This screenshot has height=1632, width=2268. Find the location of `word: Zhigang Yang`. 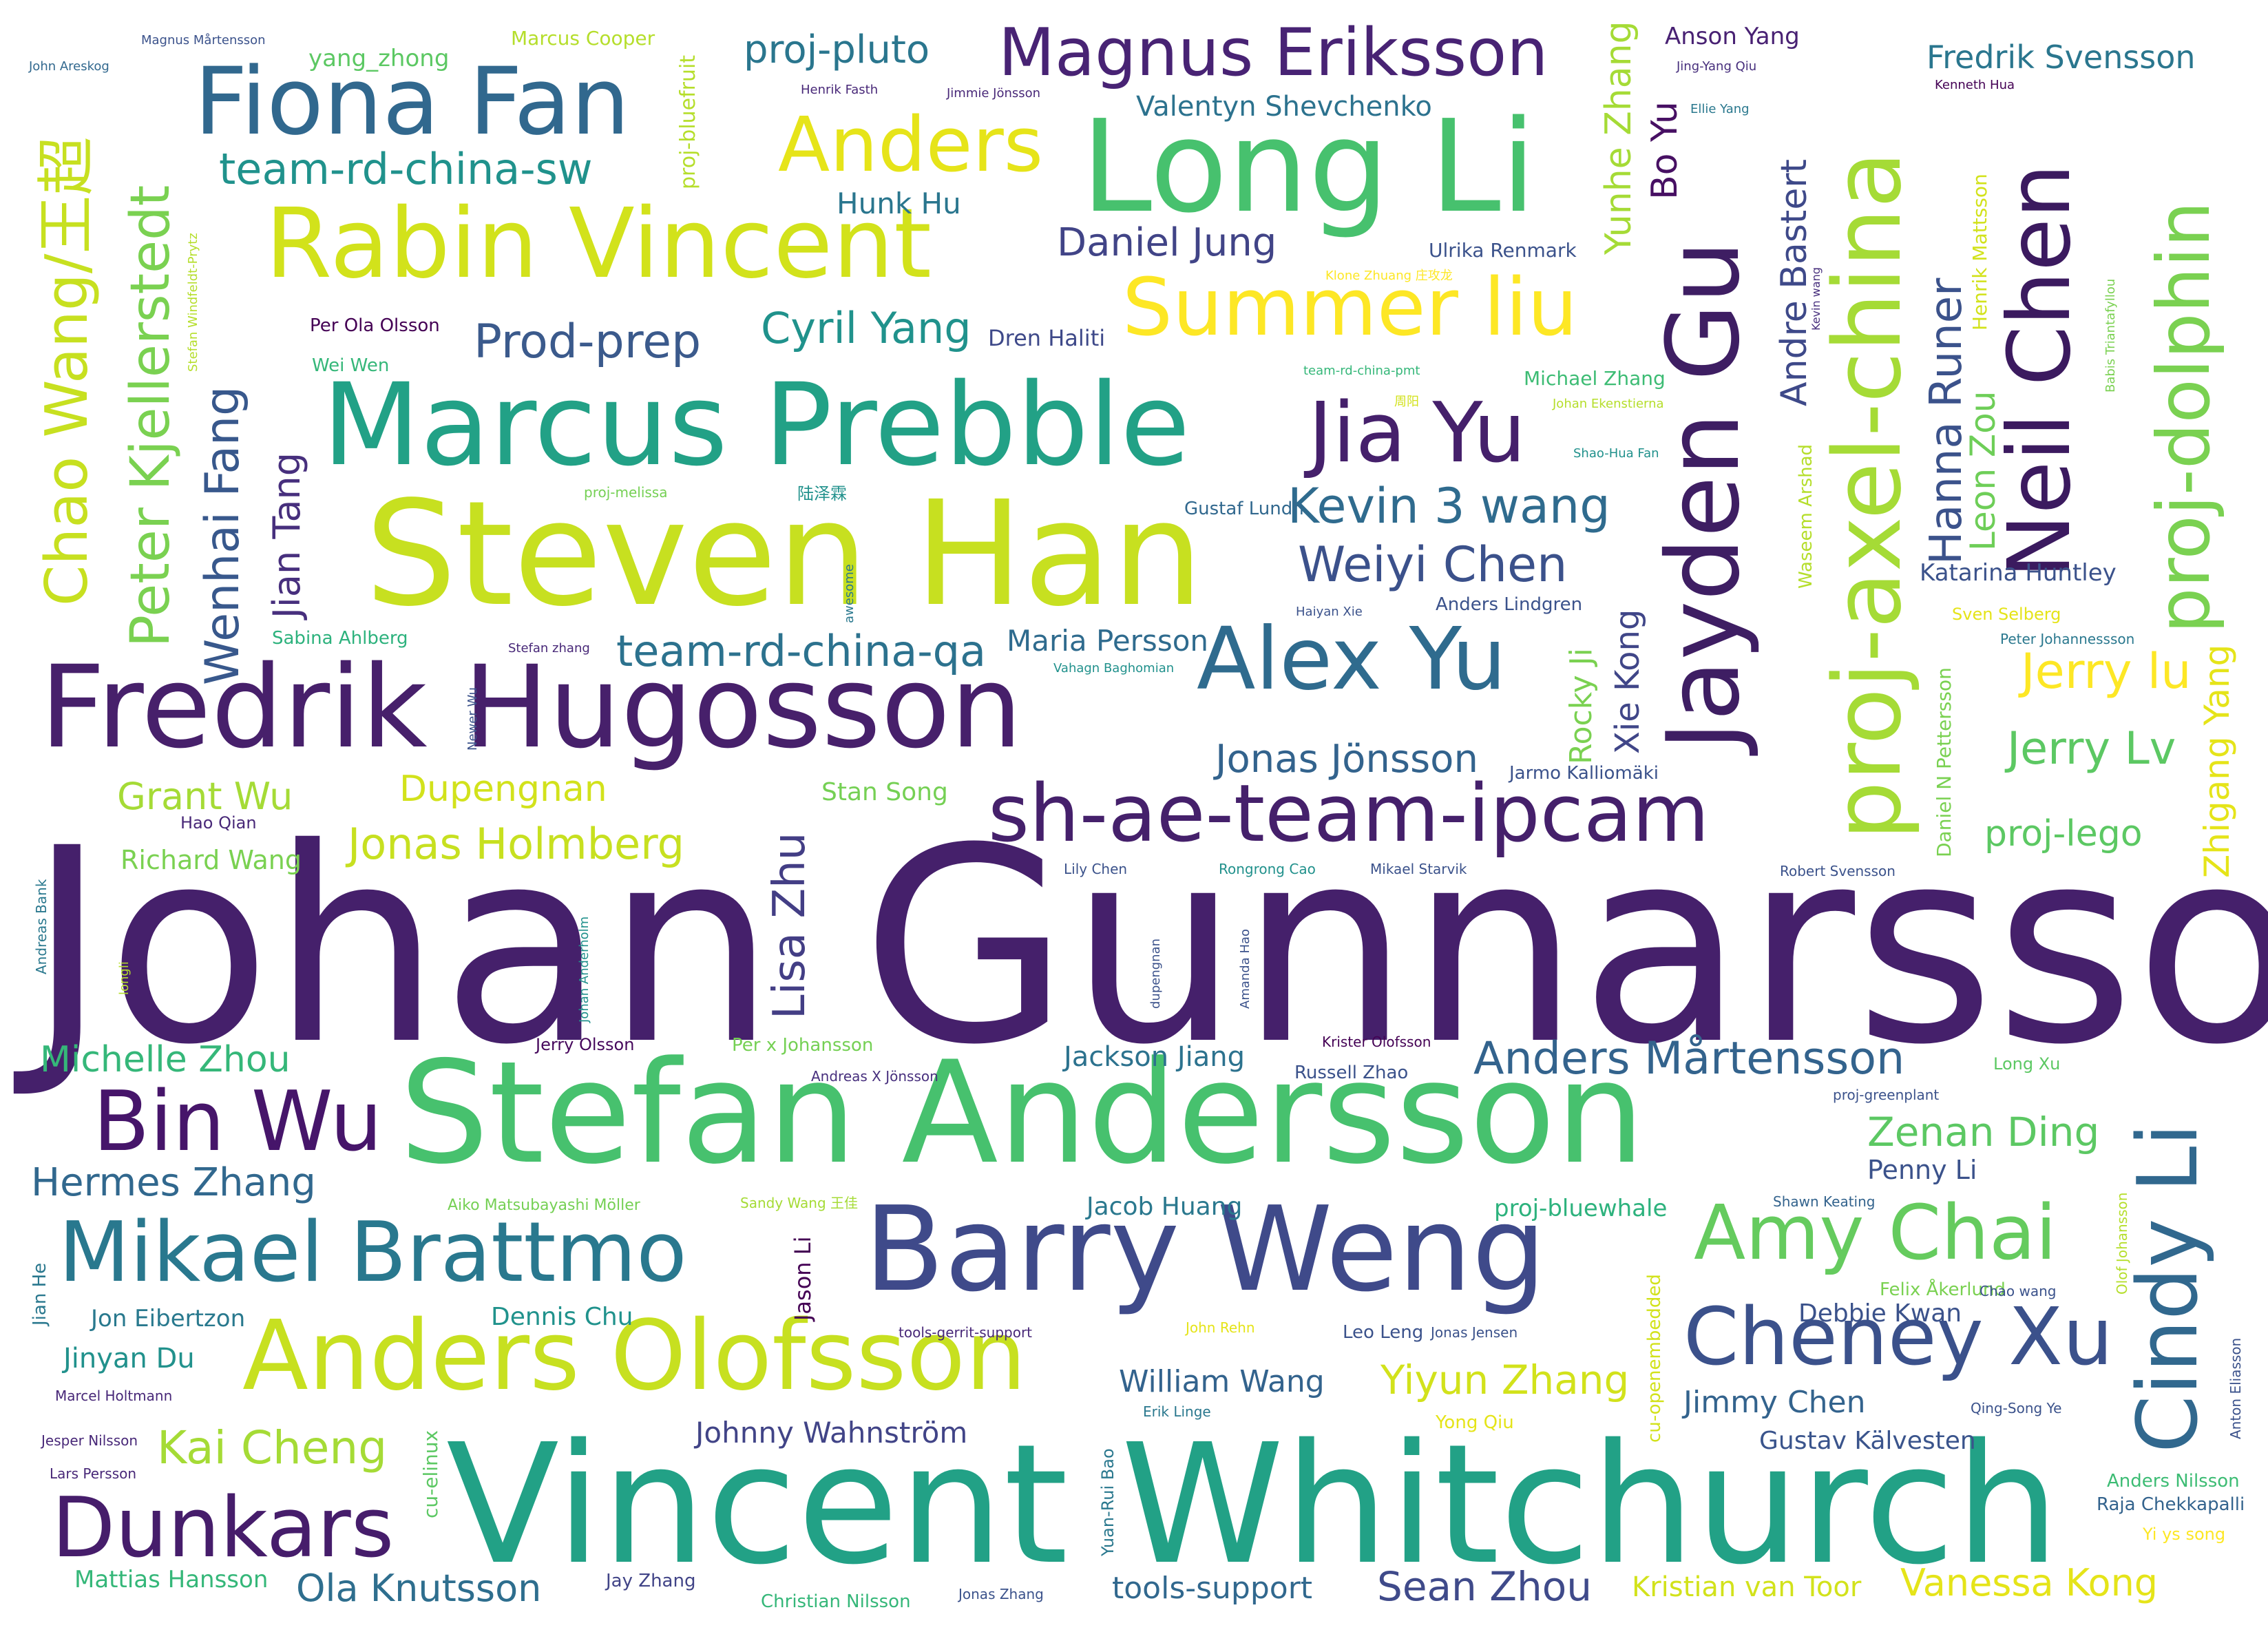

word: Zhigang Yang is located at coordinates (2217, 761).